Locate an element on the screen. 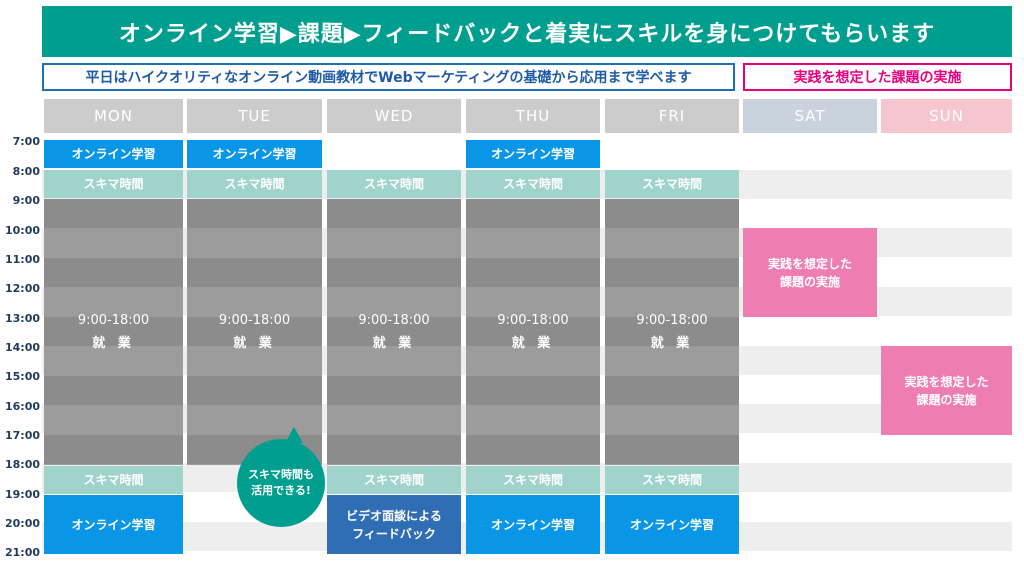  time-label: 13:00 is located at coordinates (22, 318).